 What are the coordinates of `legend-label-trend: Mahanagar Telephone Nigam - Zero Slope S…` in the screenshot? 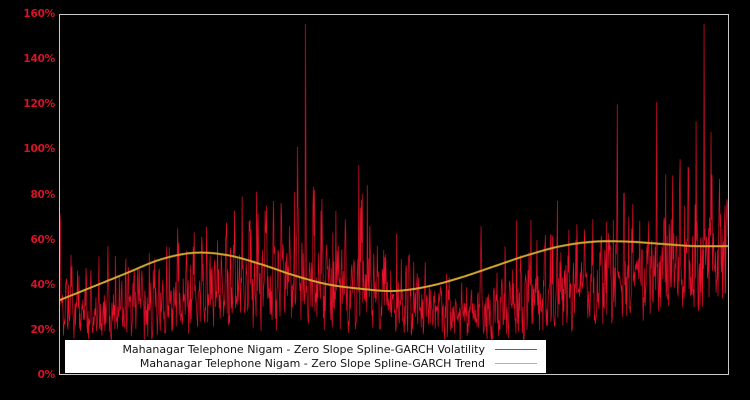 It's located at (312, 363).